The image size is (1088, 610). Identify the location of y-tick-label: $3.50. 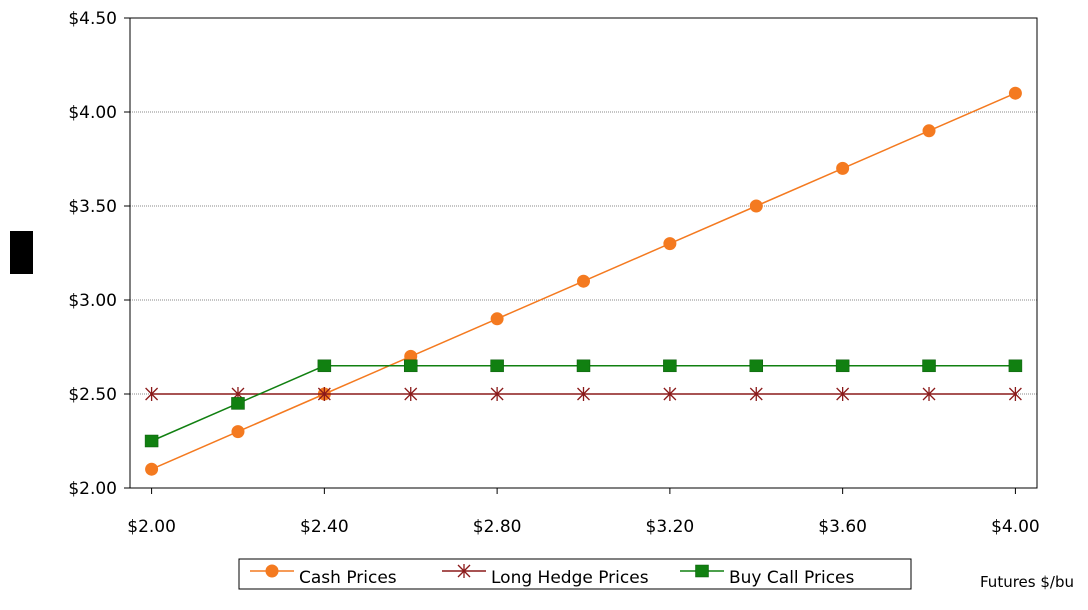
(92, 207).